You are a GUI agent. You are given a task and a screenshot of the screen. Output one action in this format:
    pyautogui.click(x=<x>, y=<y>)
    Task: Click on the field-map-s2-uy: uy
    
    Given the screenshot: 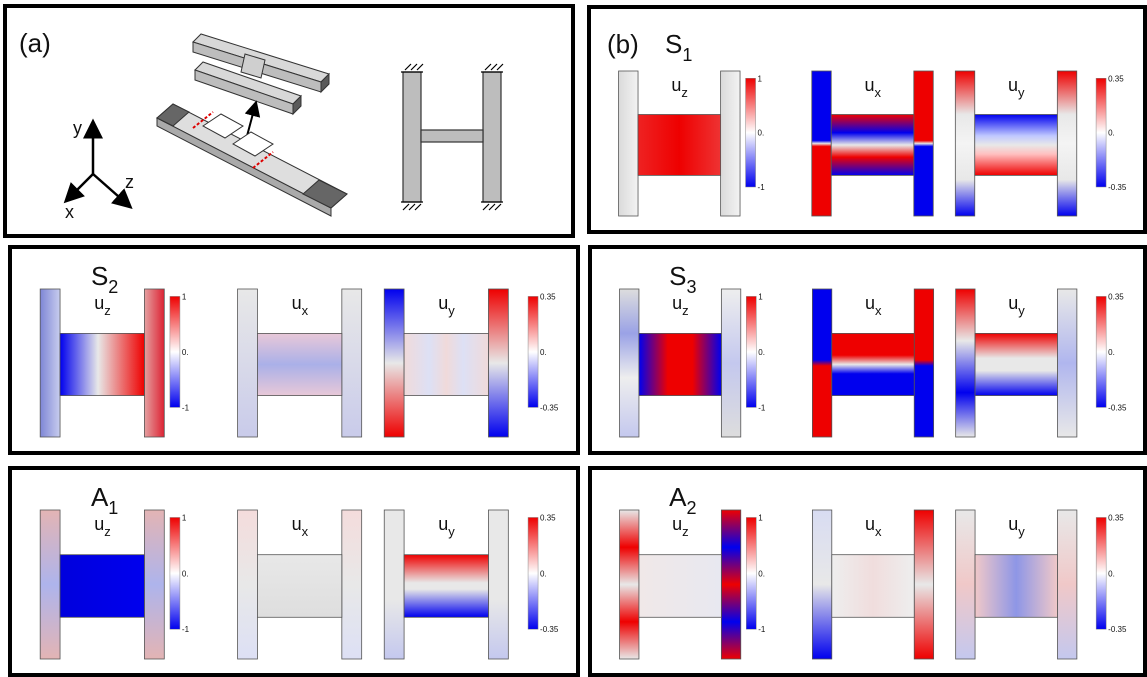 What is the action you would take?
    pyautogui.click(x=446, y=363)
    